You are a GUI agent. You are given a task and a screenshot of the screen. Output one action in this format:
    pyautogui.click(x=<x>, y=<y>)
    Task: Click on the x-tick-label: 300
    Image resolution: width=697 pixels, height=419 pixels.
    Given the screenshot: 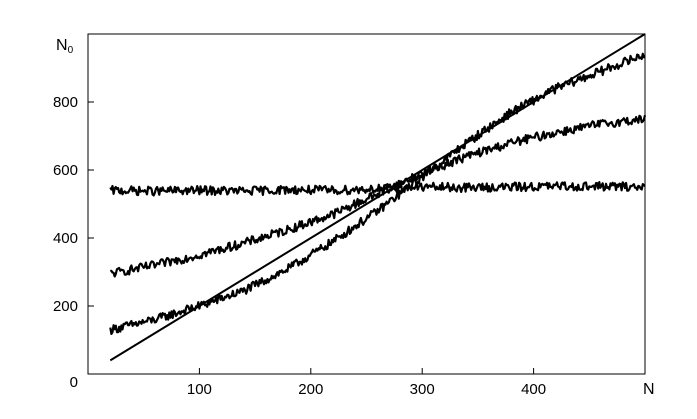 What is the action you would take?
    pyautogui.click(x=422, y=389)
    